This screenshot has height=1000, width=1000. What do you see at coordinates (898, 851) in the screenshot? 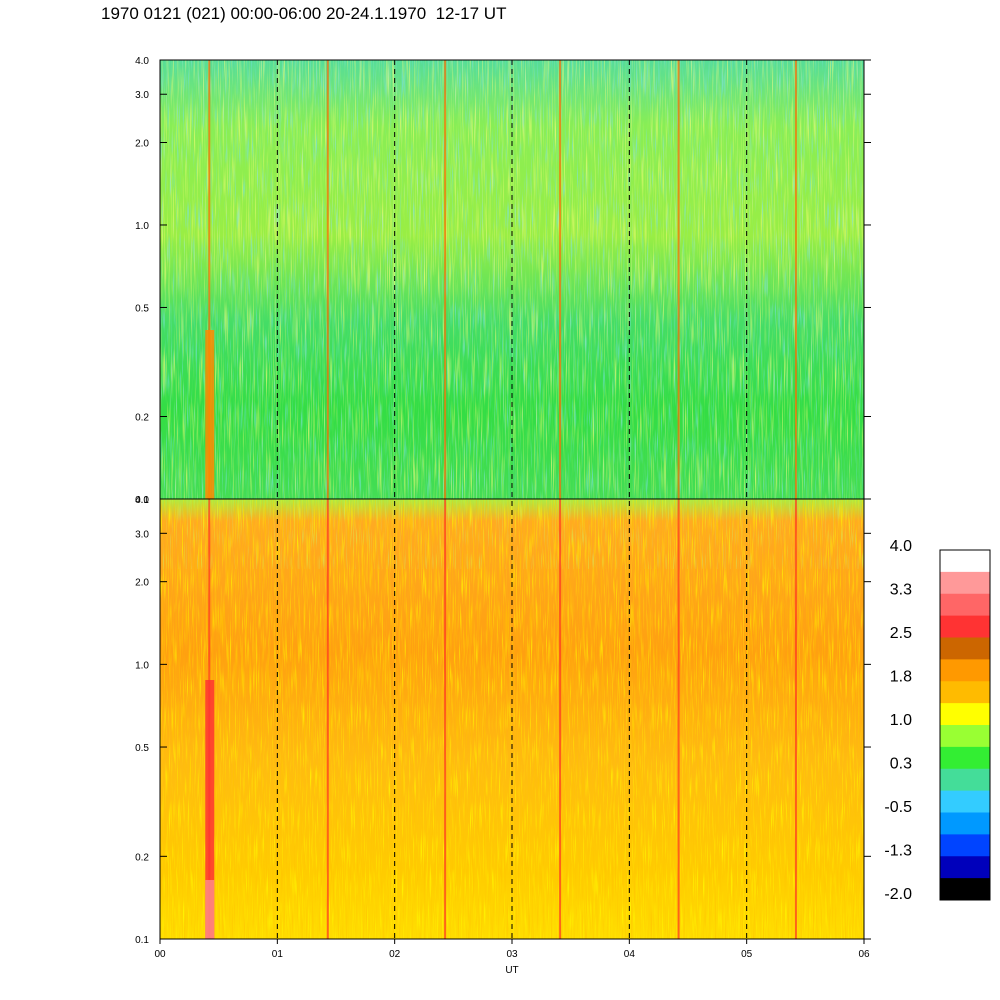
I see `colorbar-label: -1.3` at bounding box center [898, 851].